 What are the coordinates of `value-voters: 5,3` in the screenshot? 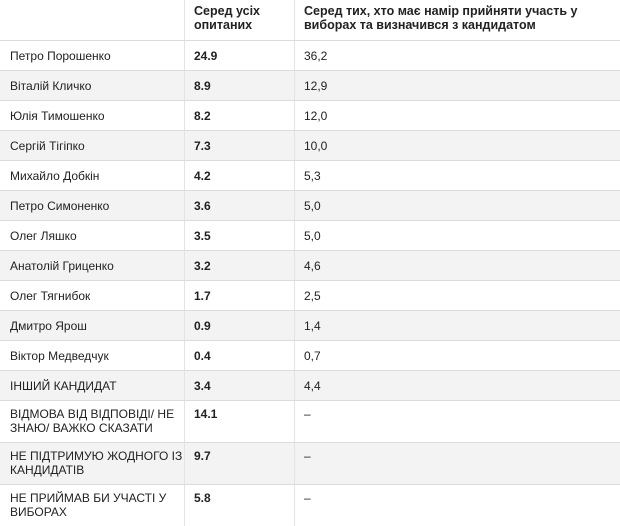 It's located at (312, 176).